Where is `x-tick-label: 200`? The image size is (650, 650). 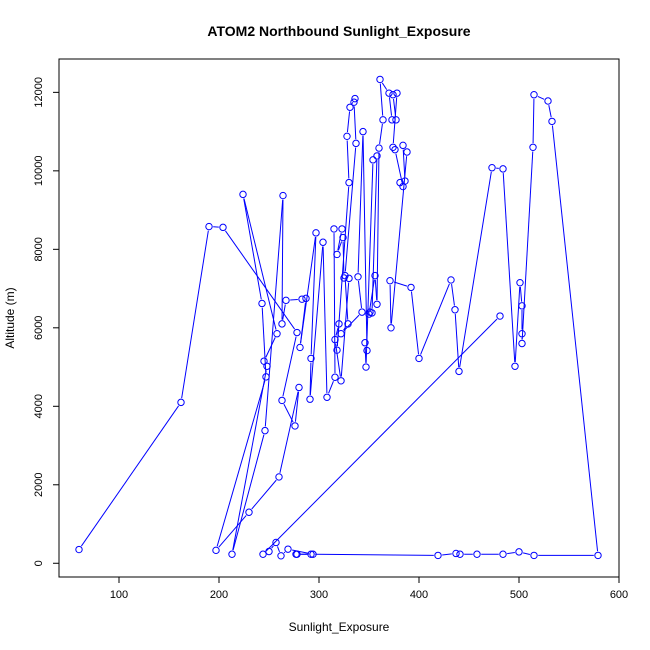 x-tick-label: 200 is located at coordinates (219, 595).